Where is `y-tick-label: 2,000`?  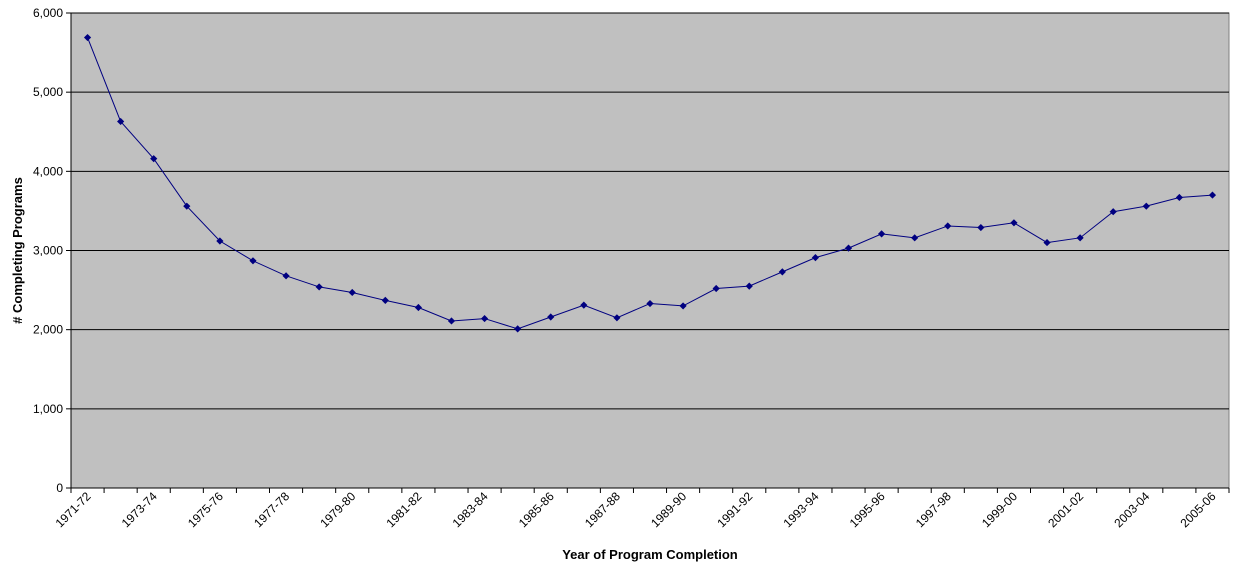 y-tick-label: 2,000 is located at coordinates (48, 330).